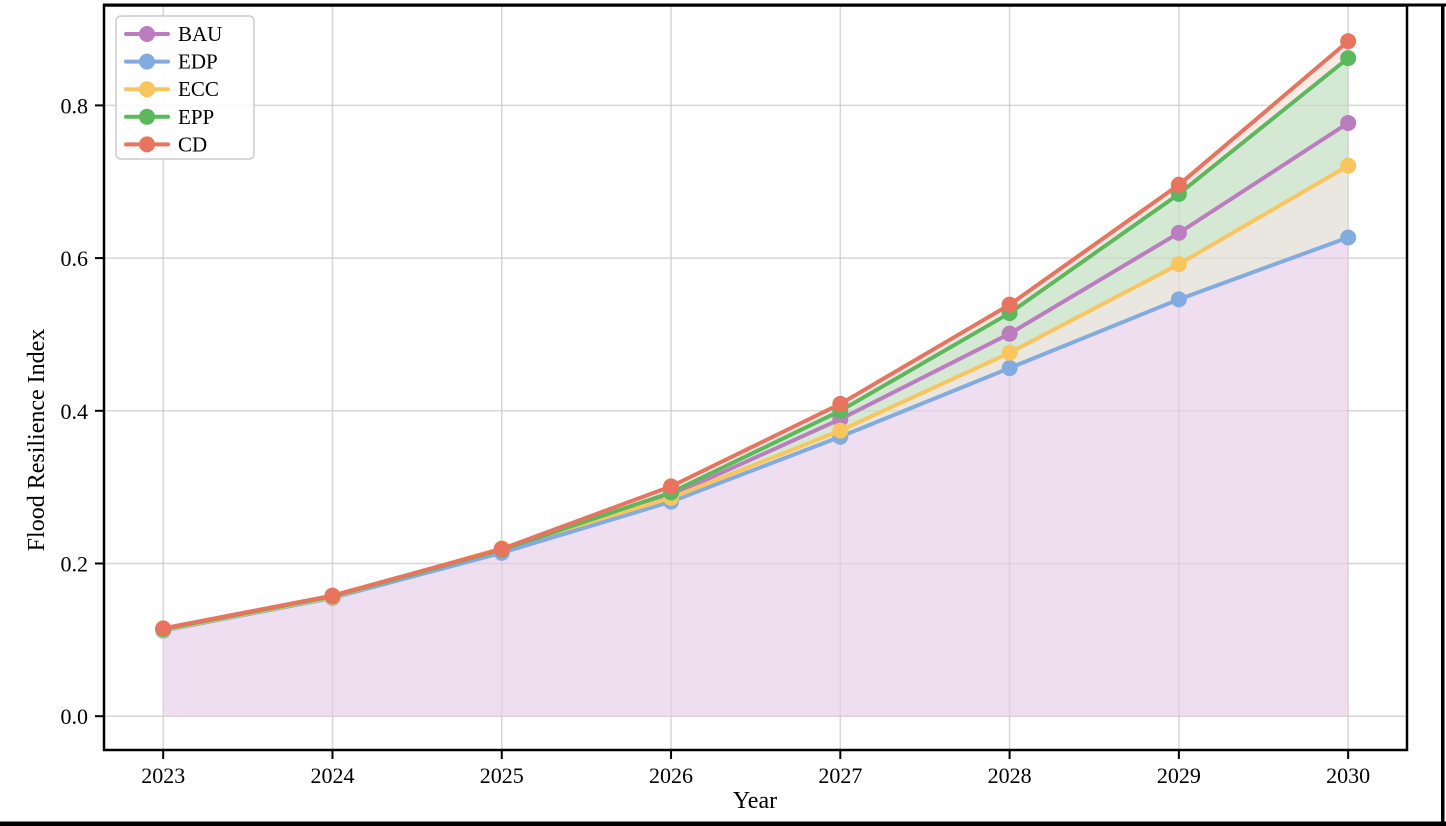  I want to click on data-point-EDP-2029, so click(1178, 299).